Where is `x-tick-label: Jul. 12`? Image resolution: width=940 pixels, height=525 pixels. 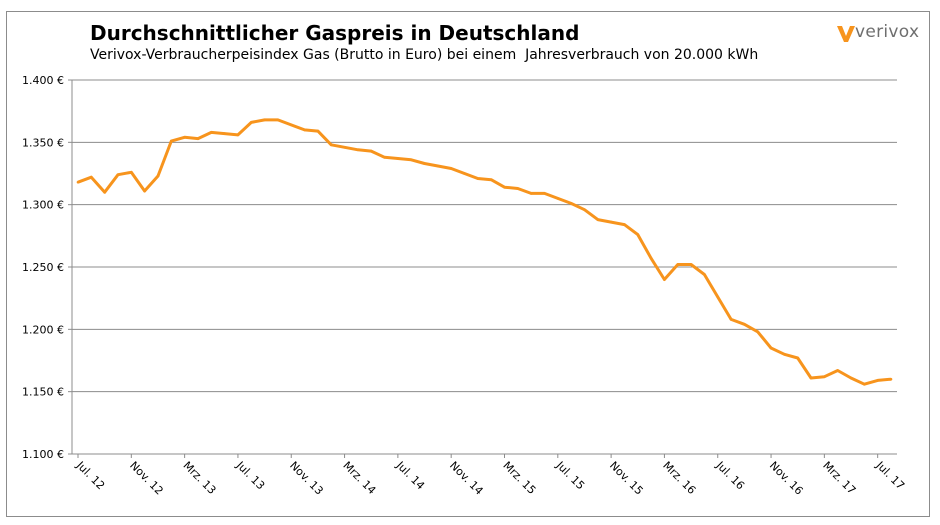
x-tick-label: Jul. 12 is located at coordinates (90, 475).